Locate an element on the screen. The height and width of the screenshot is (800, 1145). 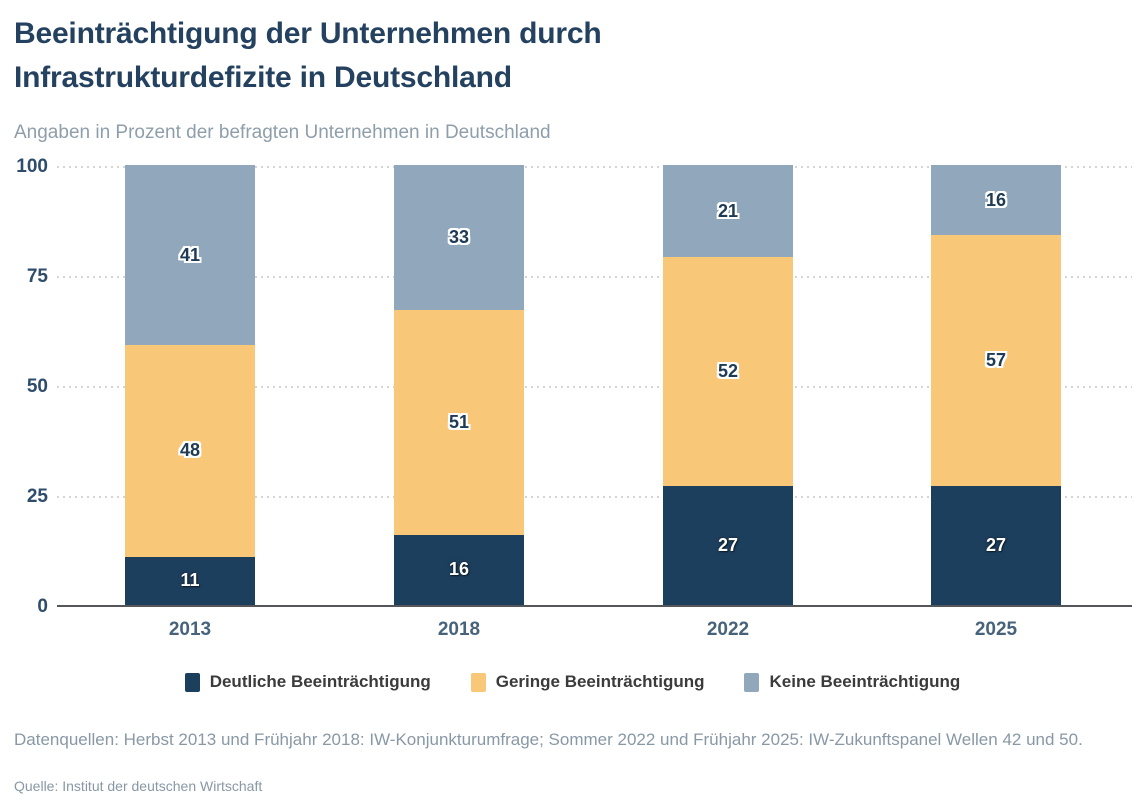
legend-item-deutliche: Deutliche Beeinträchtigung is located at coordinates (307, 682).